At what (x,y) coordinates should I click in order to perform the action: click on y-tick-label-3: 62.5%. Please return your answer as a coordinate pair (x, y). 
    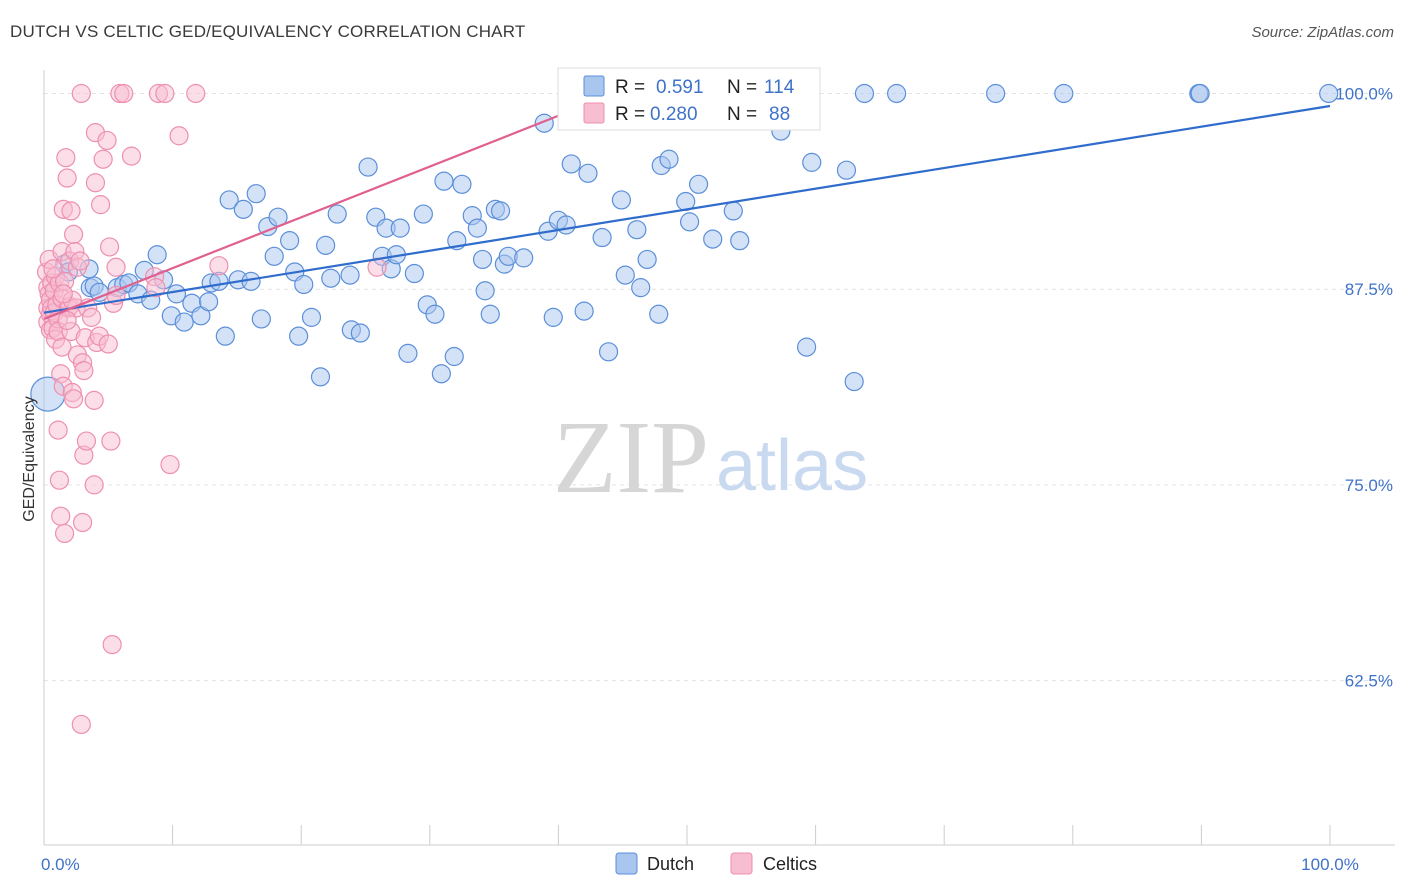
    Looking at the image, I should click on (1369, 681).